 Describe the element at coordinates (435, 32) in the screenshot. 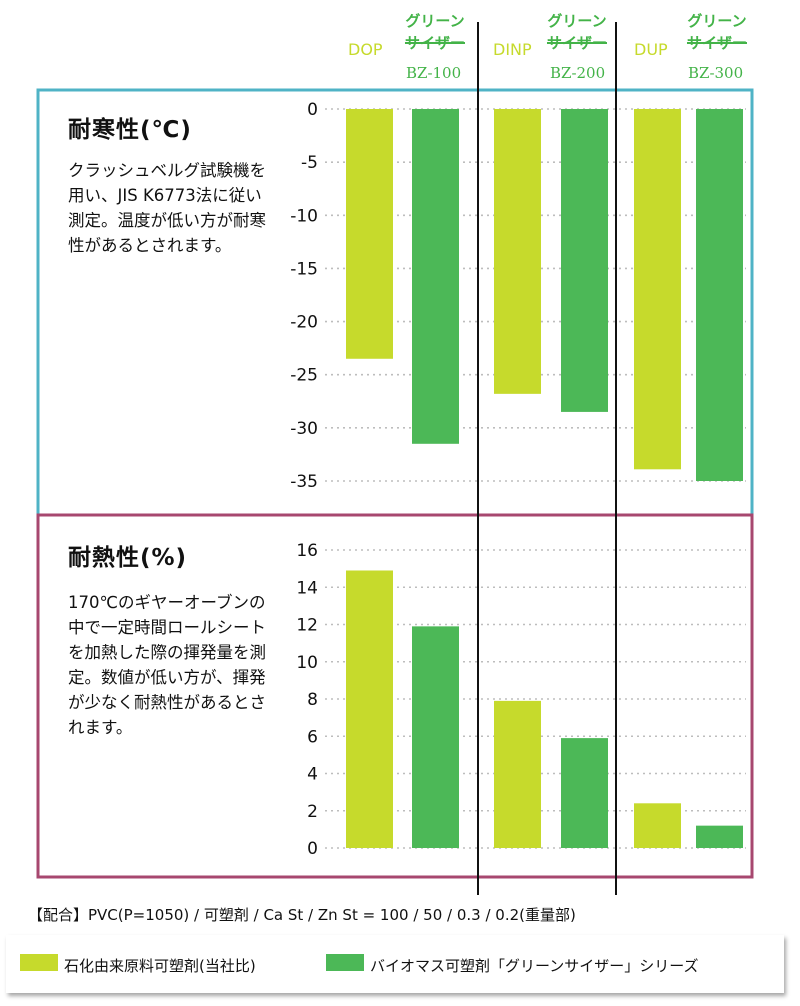

I see `group-header-bz100: グリーン サイザー` at that location.